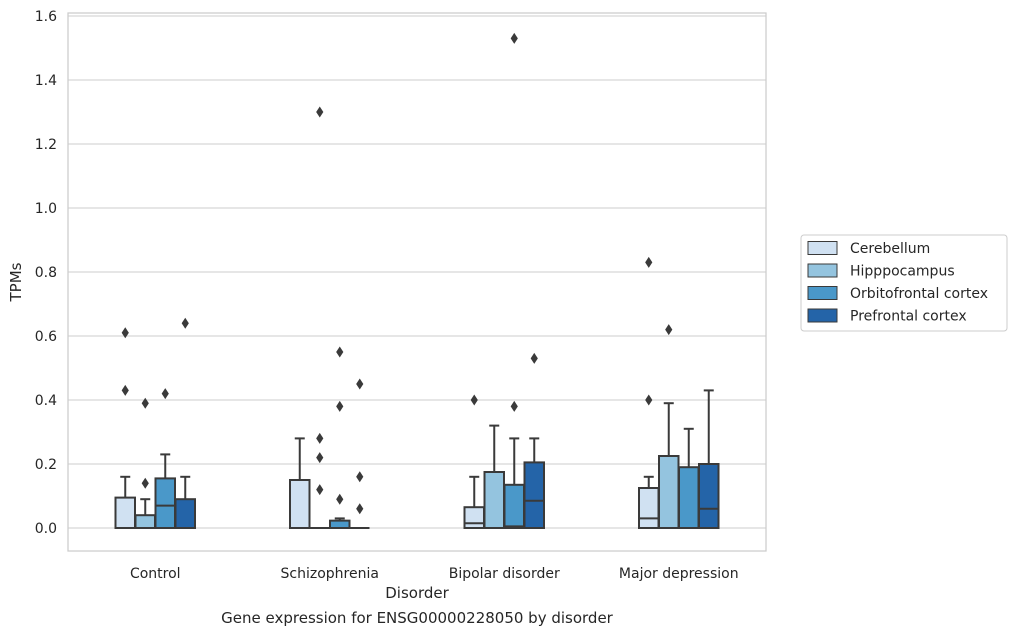 The image size is (1018, 638). What do you see at coordinates (46, 529) in the screenshot?
I see `y-tick-label: 0.0` at bounding box center [46, 529].